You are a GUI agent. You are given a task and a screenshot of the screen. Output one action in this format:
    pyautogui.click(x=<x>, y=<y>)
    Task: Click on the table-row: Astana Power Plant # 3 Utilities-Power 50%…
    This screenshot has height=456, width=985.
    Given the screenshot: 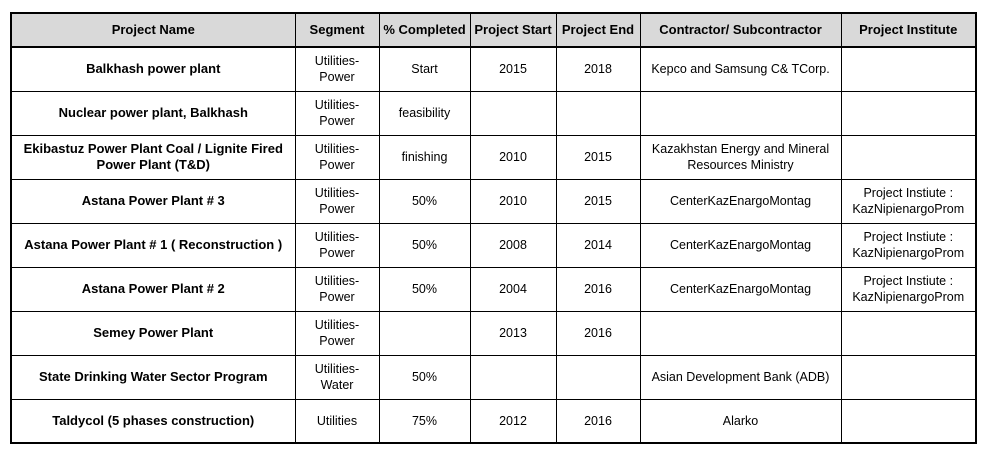 What is the action you would take?
    pyautogui.click(x=493, y=201)
    